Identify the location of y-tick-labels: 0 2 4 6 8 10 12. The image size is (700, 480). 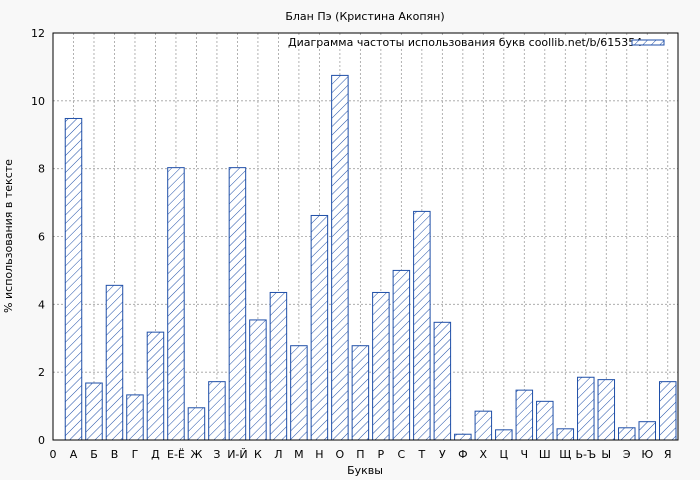
(38, 237).